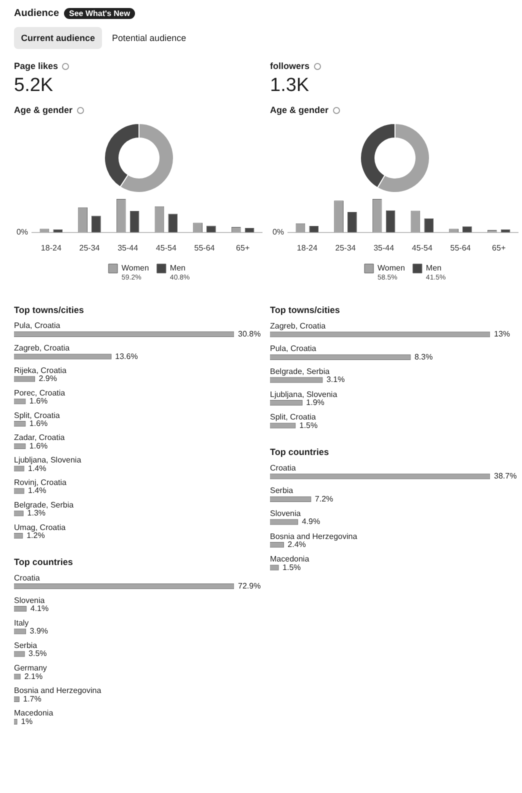  I want to click on data-label: 7.2%, so click(324, 499).